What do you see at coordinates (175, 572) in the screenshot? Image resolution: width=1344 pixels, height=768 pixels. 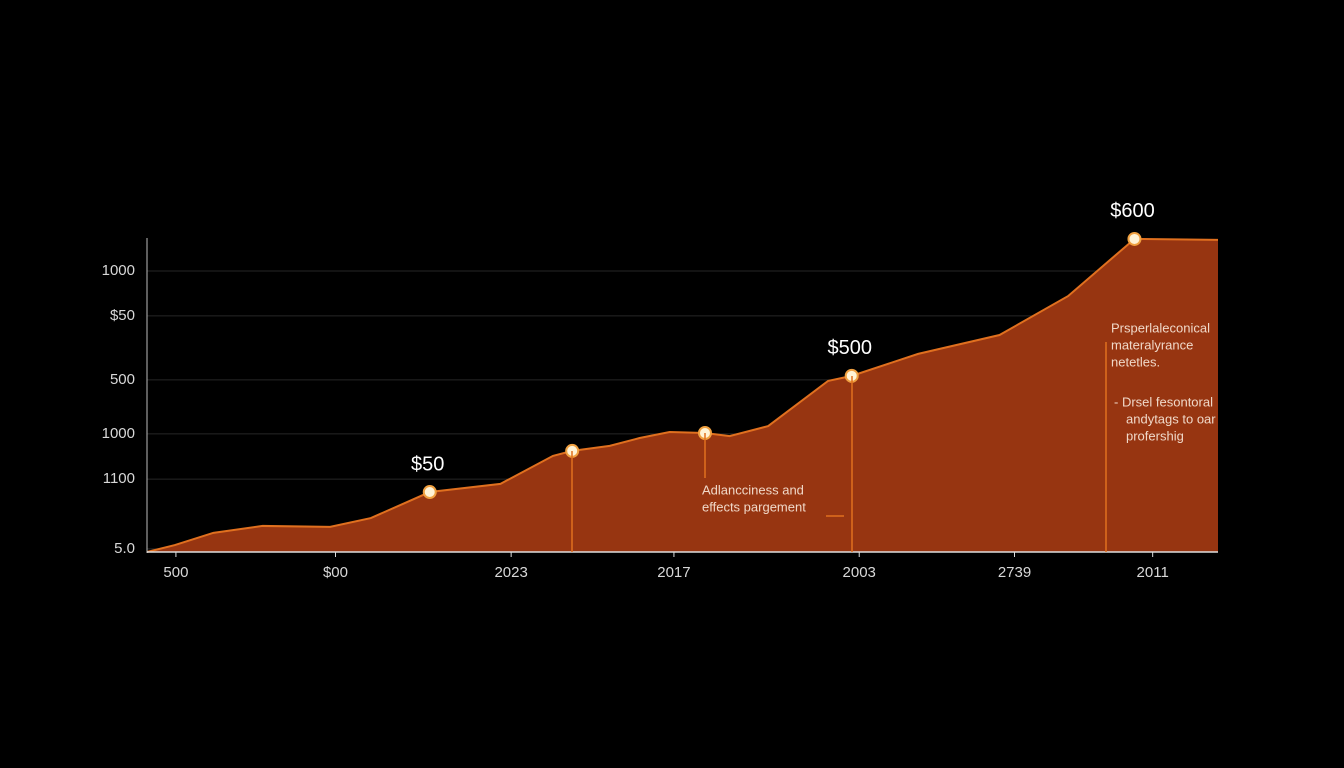 I see `x-tick-label: 500` at bounding box center [175, 572].